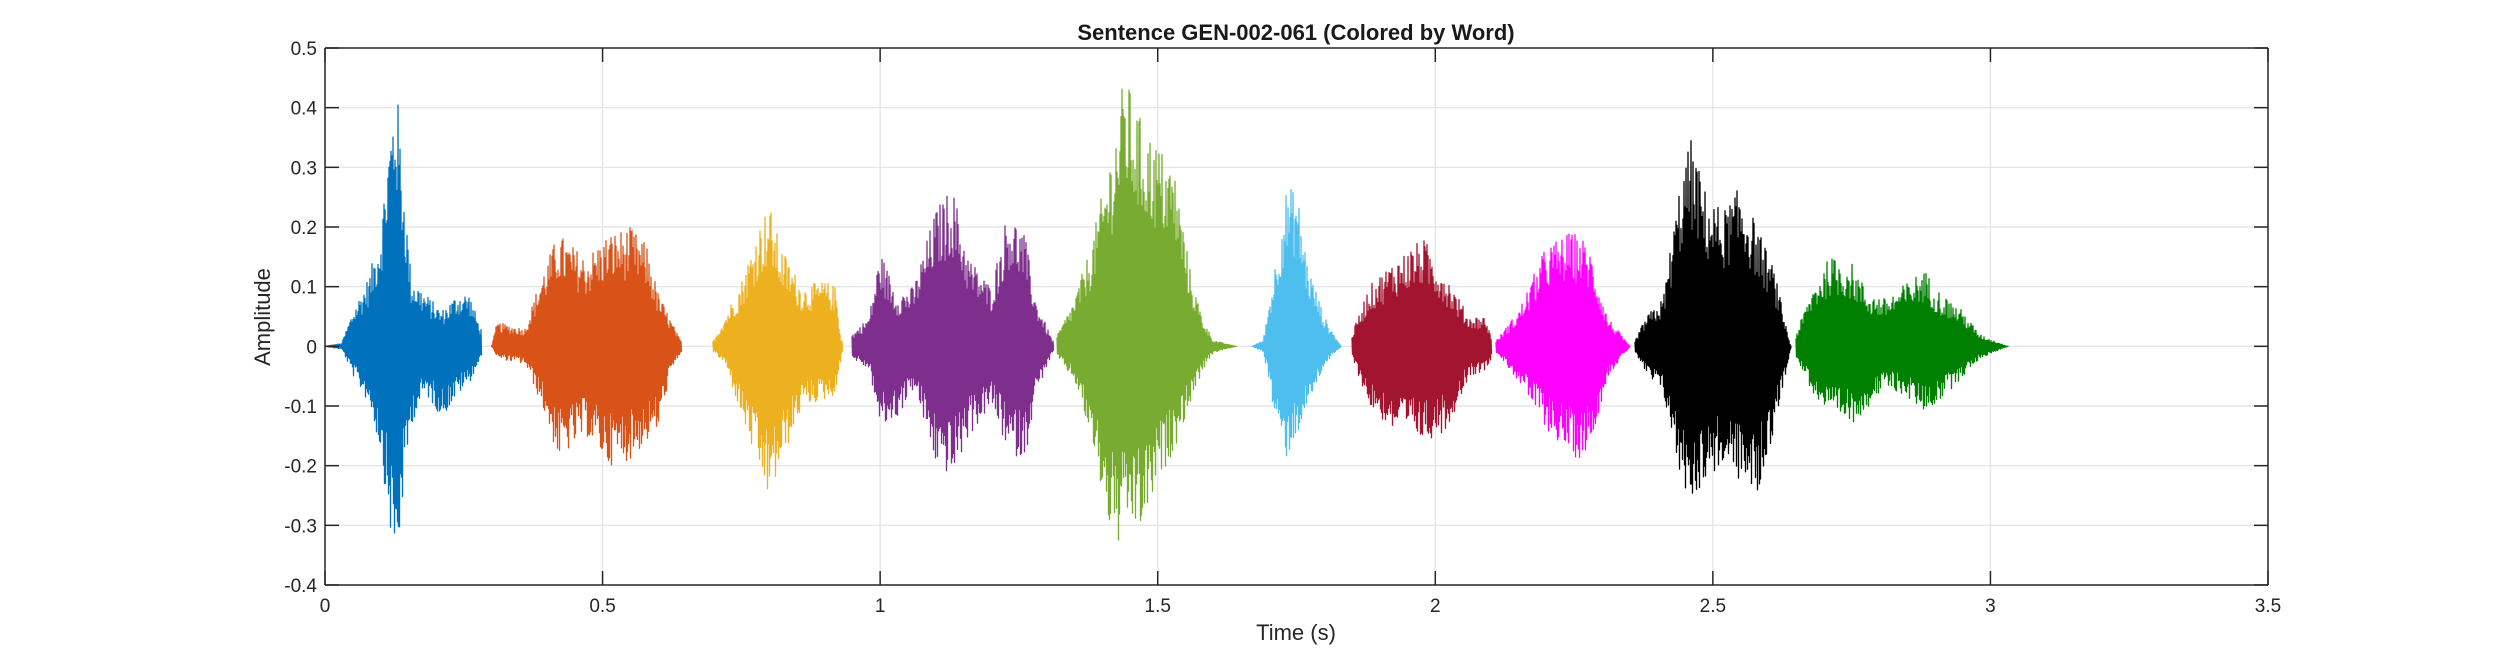 The width and height of the screenshot is (2500, 657). What do you see at coordinates (1158, 606) in the screenshot?
I see `x-tick-label: 1.5` at bounding box center [1158, 606].